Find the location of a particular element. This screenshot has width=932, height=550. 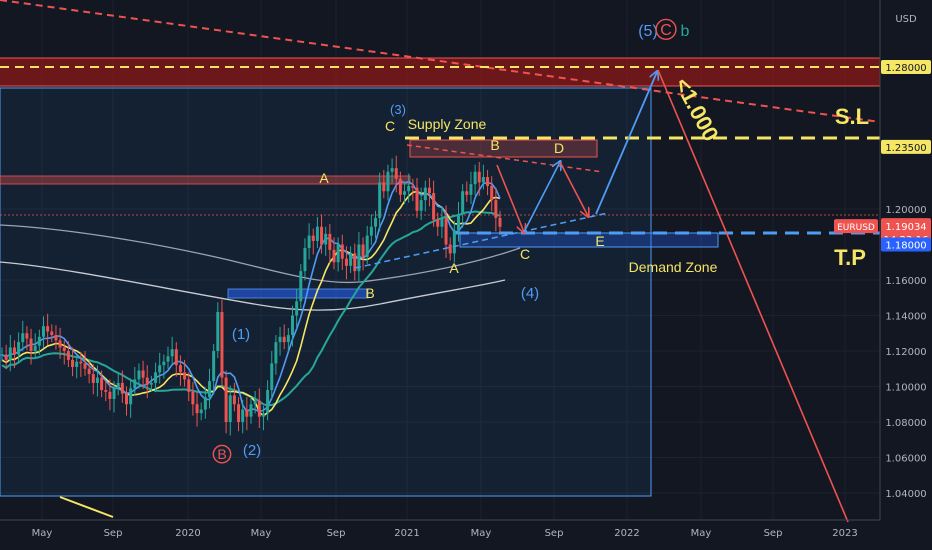

annotation-label: (2) is located at coordinates (252, 450).